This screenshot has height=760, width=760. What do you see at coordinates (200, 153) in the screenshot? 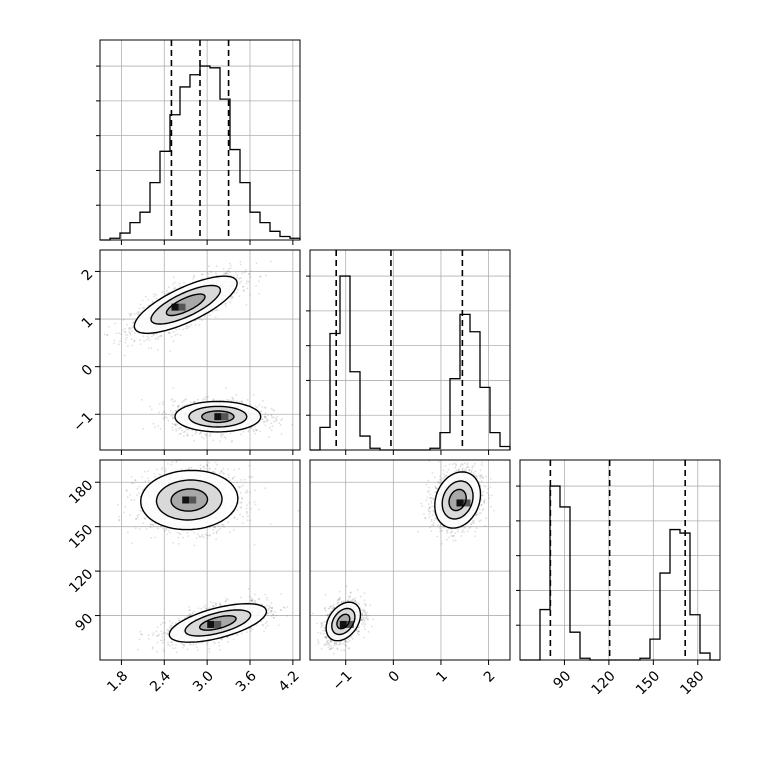
I see `histogram-step-p1` at bounding box center [200, 153].